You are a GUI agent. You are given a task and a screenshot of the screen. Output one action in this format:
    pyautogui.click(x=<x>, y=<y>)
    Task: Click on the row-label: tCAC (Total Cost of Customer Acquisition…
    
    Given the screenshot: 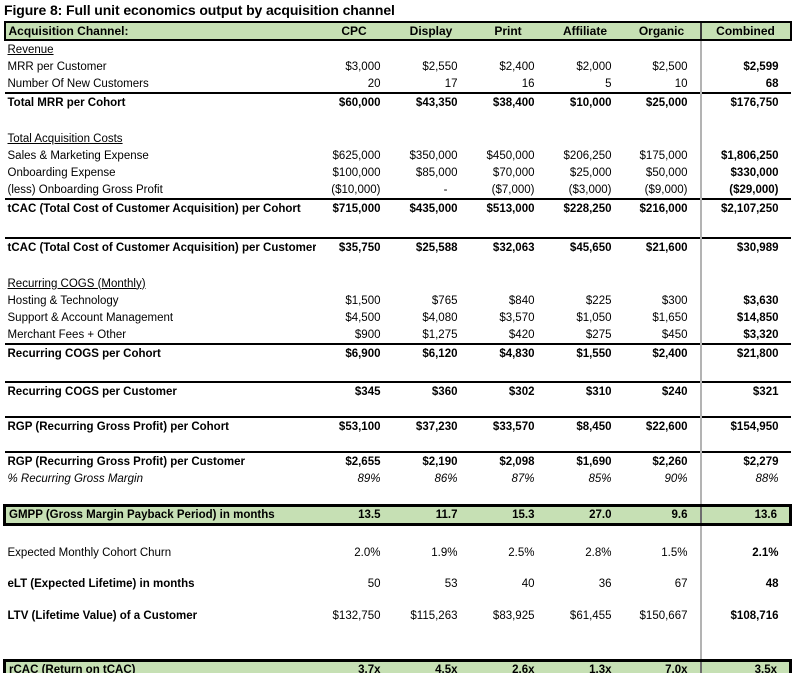 What is the action you would take?
    pyautogui.click(x=160, y=207)
    